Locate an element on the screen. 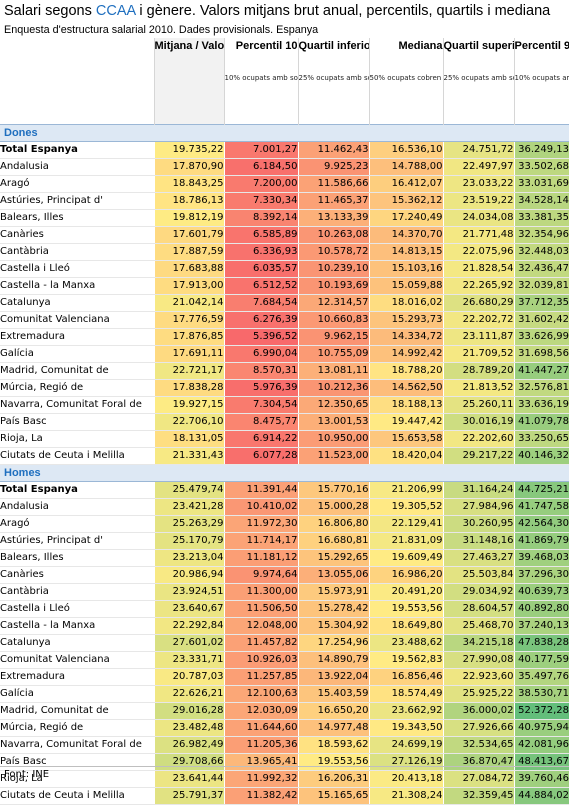  value-cell: 35.497,76 is located at coordinates (541, 677).